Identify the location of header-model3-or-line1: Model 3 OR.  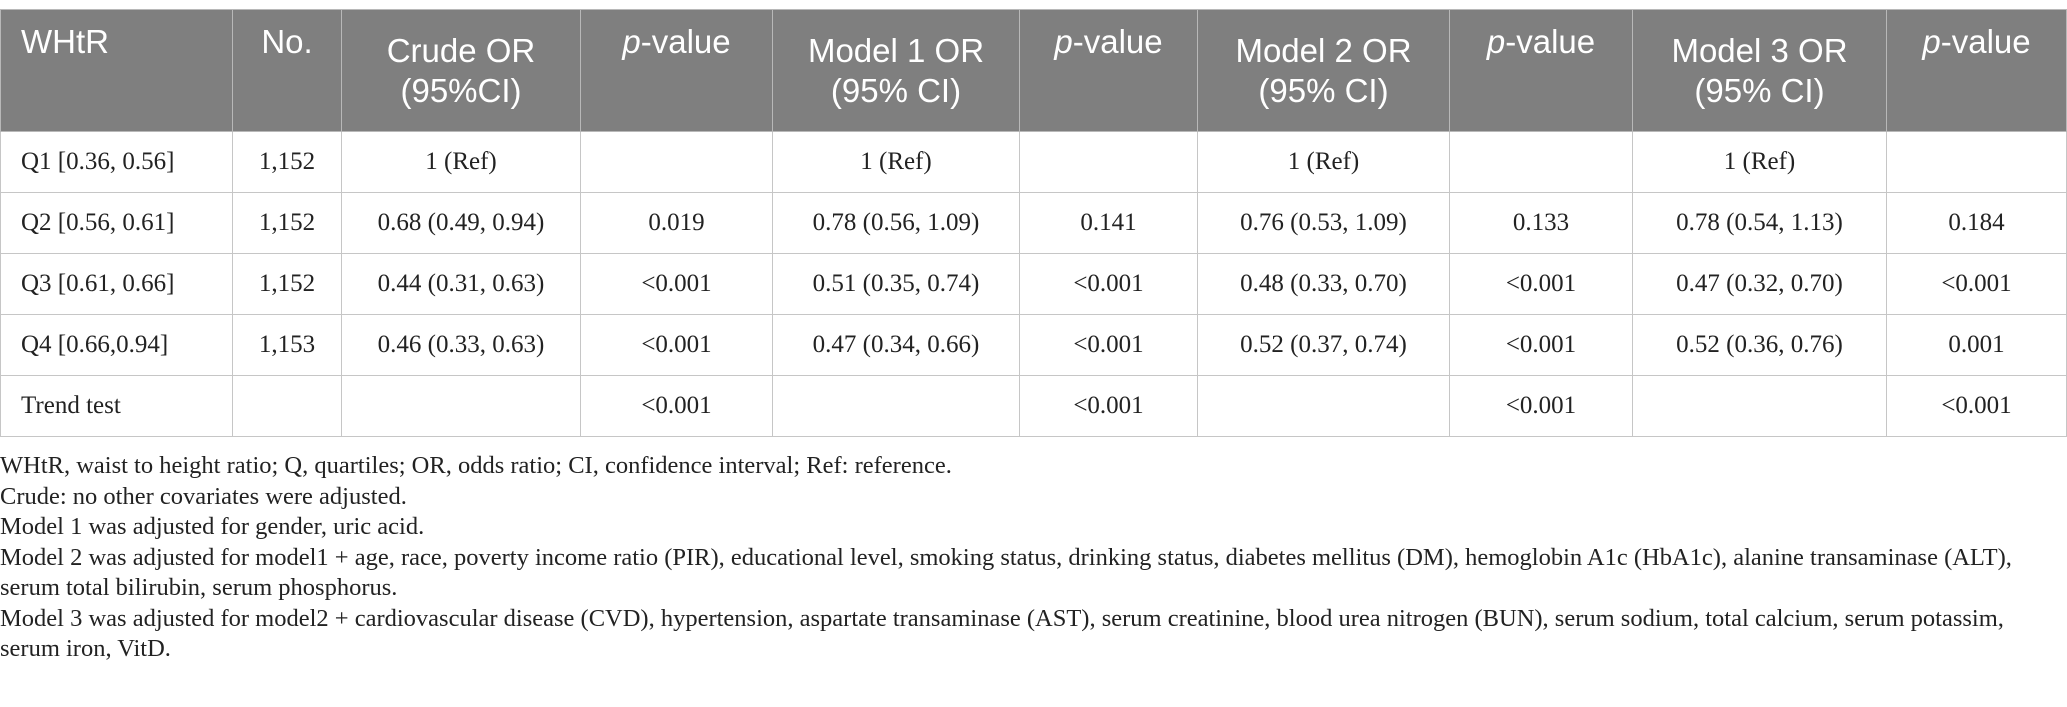
(1759, 50).